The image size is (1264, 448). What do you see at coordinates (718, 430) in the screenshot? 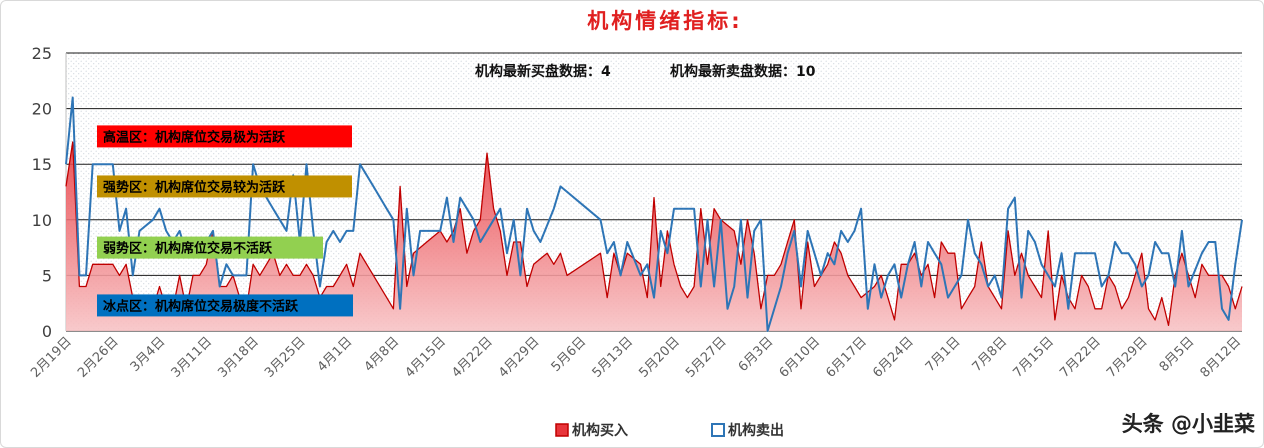
I see `legend-swatch-机构卖出` at bounding box center [718, 430].